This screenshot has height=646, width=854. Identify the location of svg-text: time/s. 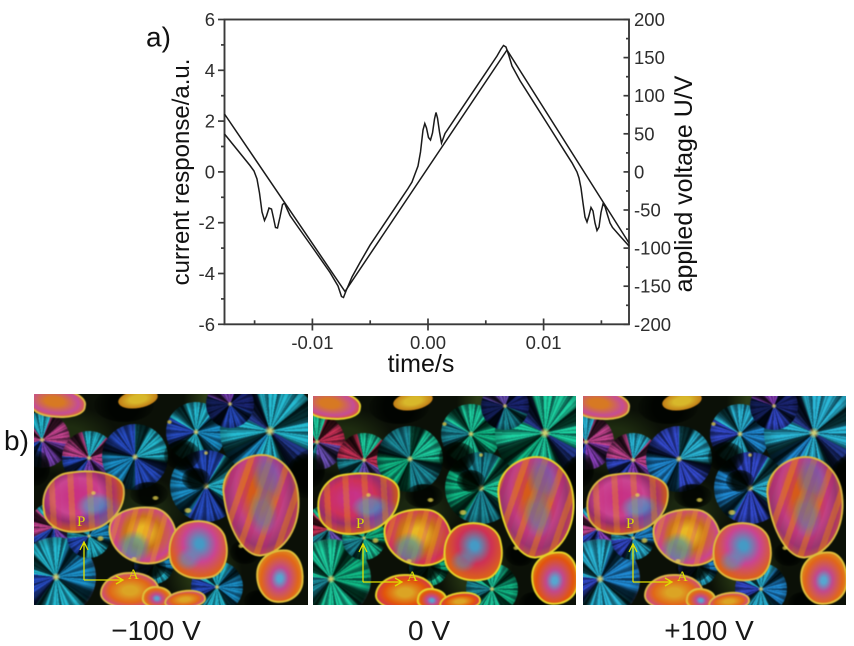
(421, 364).